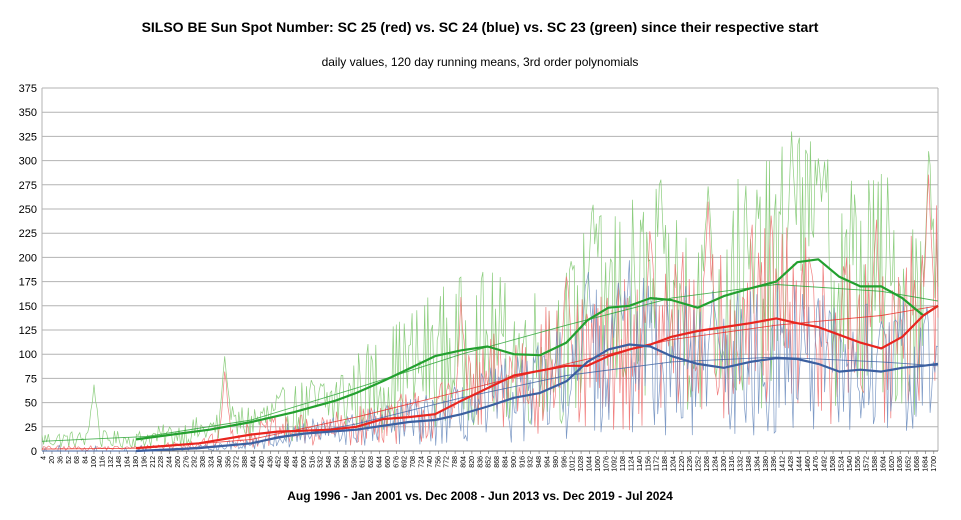 This screenshot has width=961, height=520. I want to click on x-tick-label: 836, so click(480, 462).